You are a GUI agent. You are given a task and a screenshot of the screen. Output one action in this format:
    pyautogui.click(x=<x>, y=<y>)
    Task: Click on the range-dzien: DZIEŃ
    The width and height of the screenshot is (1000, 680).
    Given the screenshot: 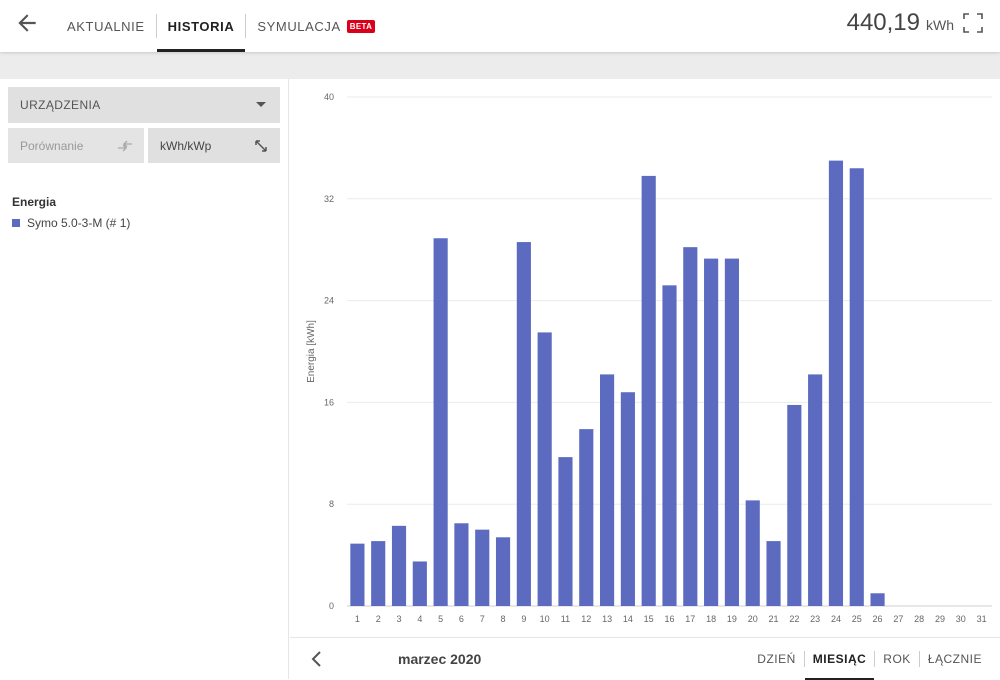 What is the action you would take?
    pyautogui.click(x=776, y=659)
    